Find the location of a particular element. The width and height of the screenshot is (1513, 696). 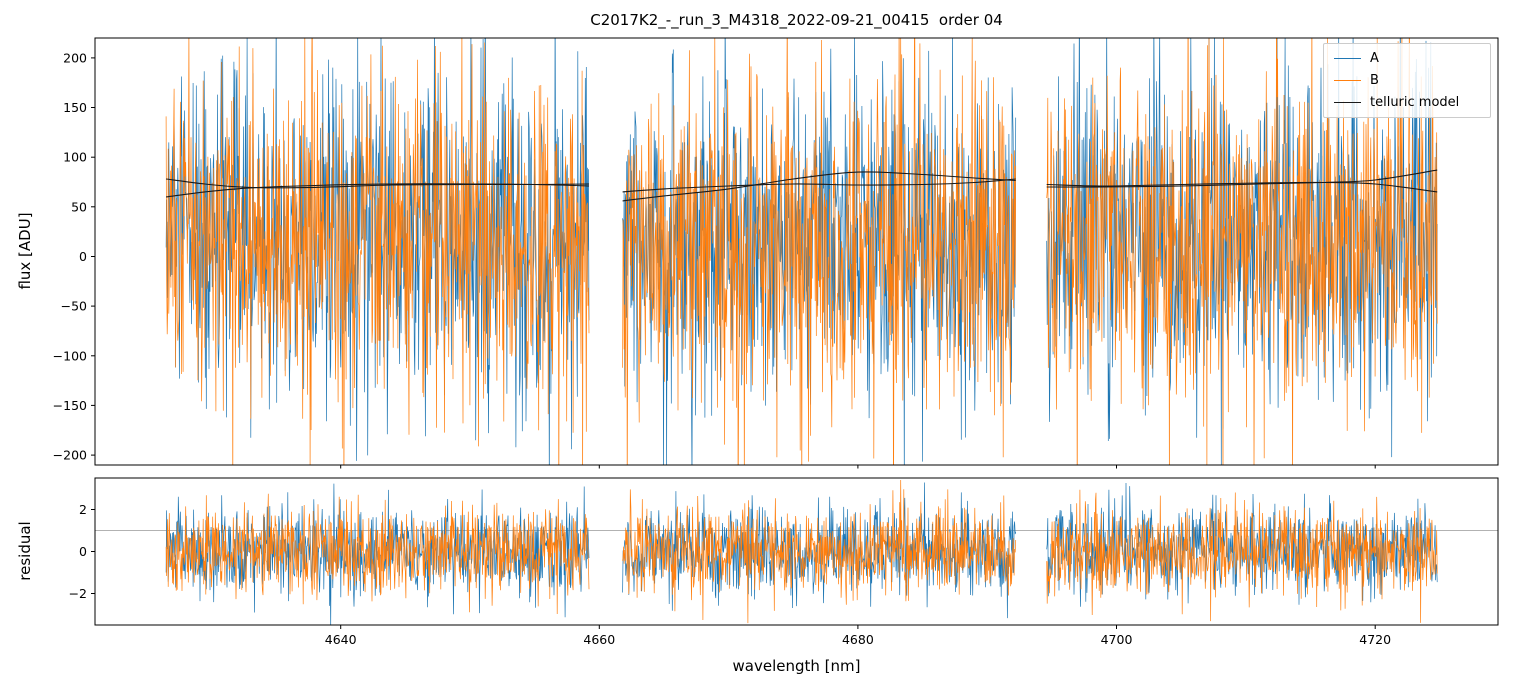

tick-label: 2 is located at coordinates (83, 509).